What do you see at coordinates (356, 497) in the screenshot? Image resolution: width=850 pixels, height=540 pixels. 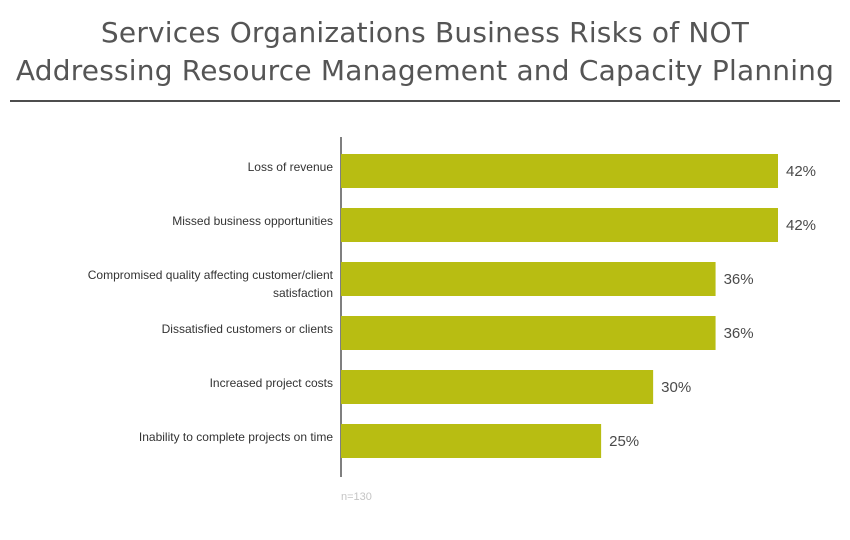 I see `sample-size-note: n=130` at bounding box center [356, 497].